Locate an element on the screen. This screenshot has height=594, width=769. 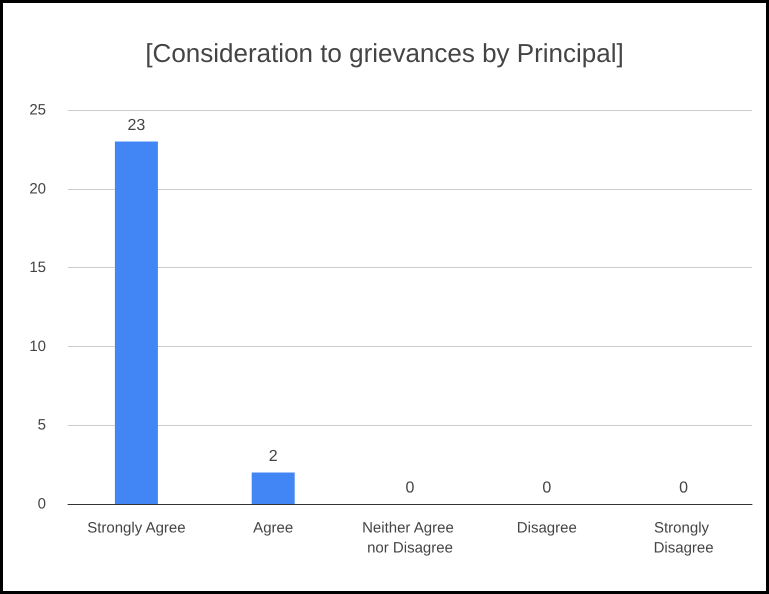
chart-title: [Consideration to grievances by Principal] is located at coordinates (384, 53).